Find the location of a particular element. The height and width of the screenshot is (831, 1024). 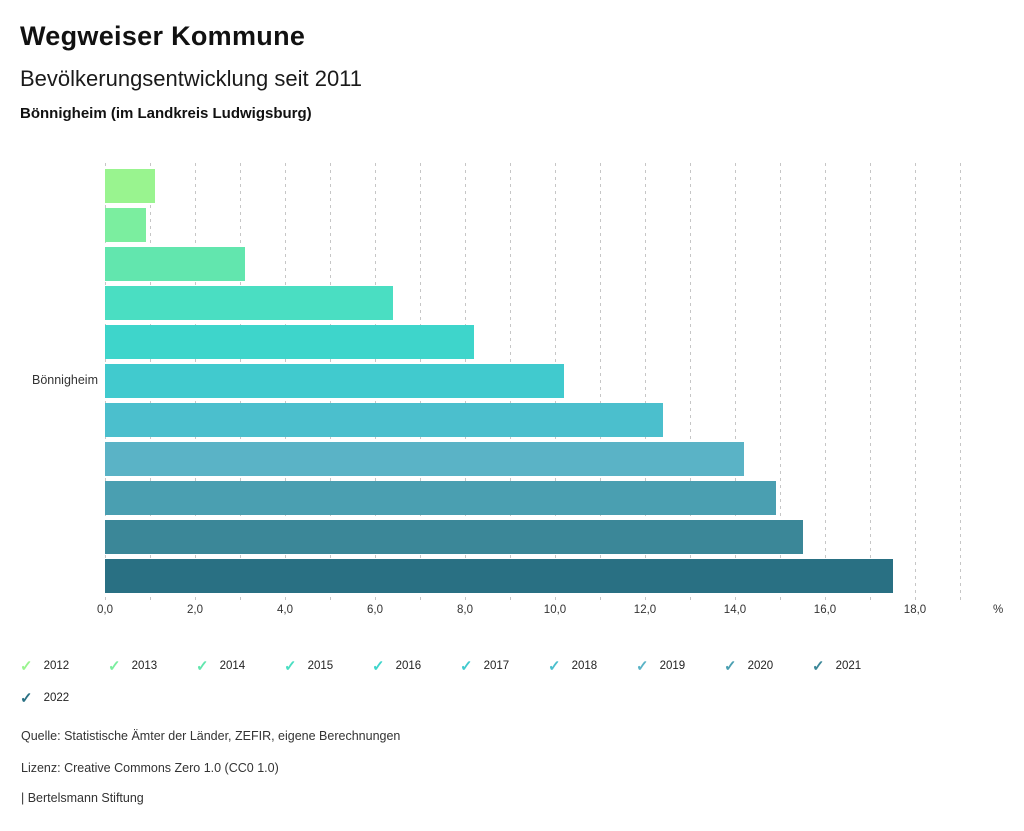

x-tick-label: 10,0 is located at coordinates (555, 610).